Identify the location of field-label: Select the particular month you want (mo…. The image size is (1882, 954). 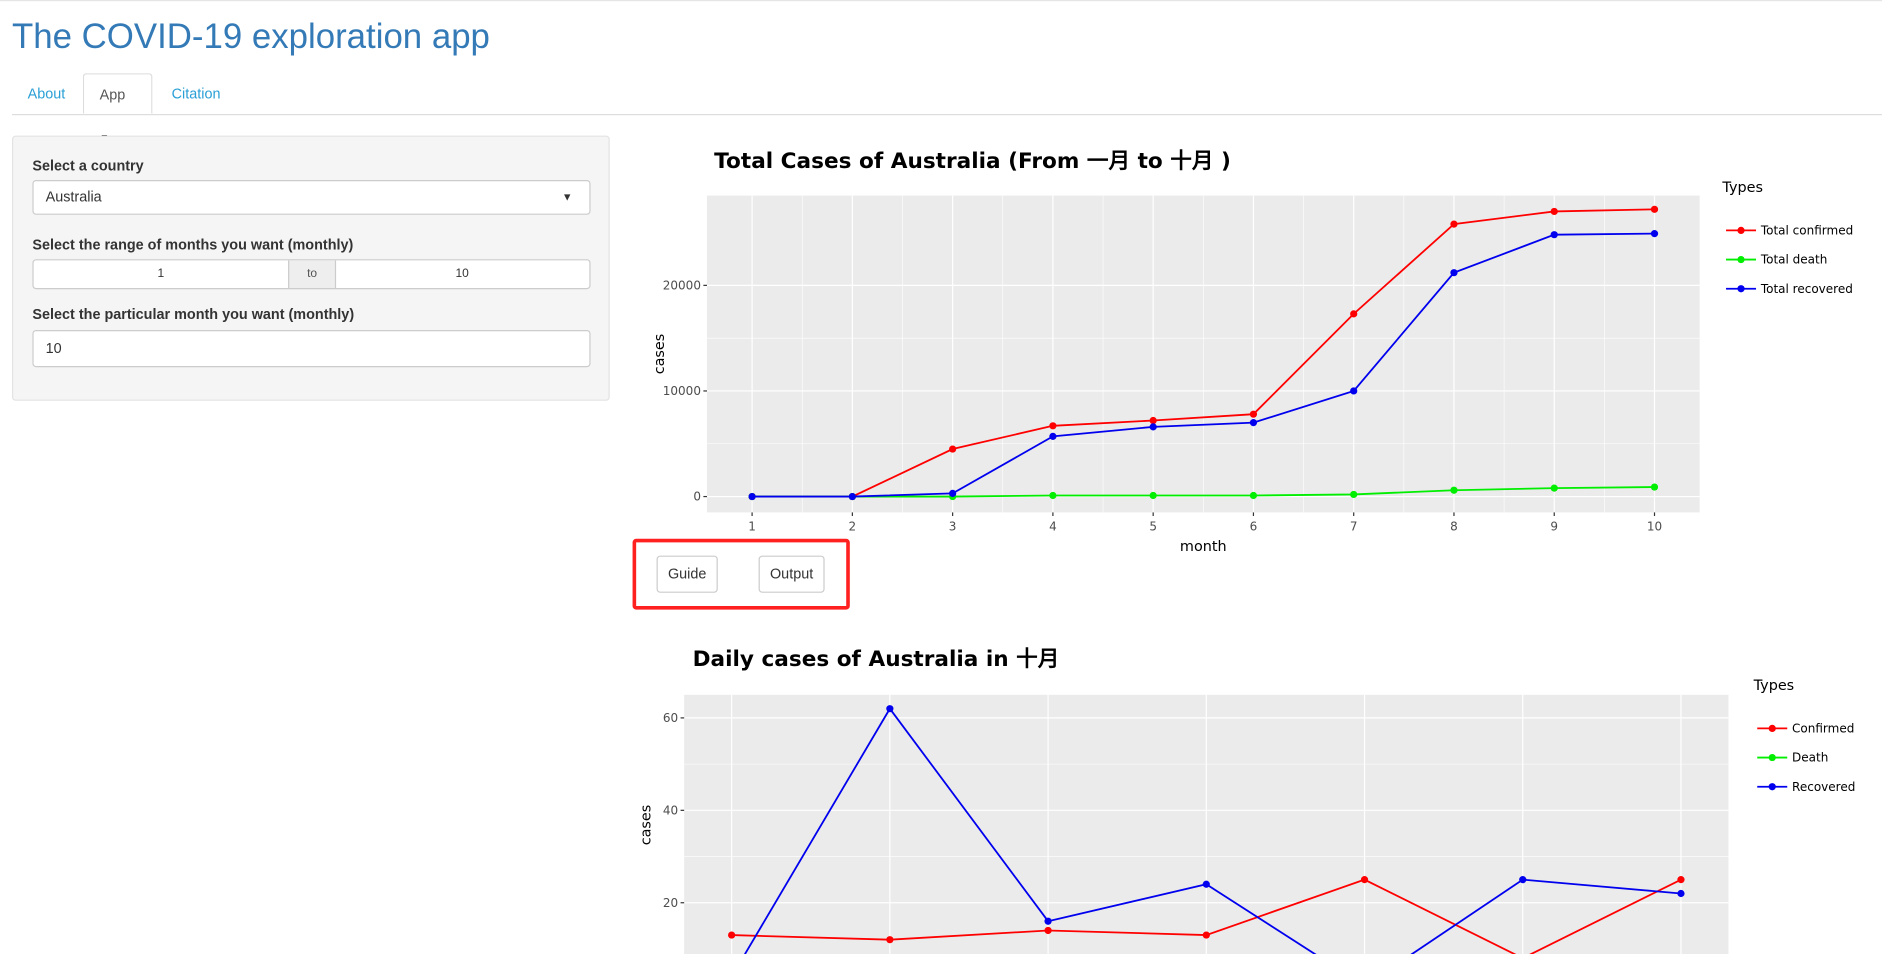
(193, 314).